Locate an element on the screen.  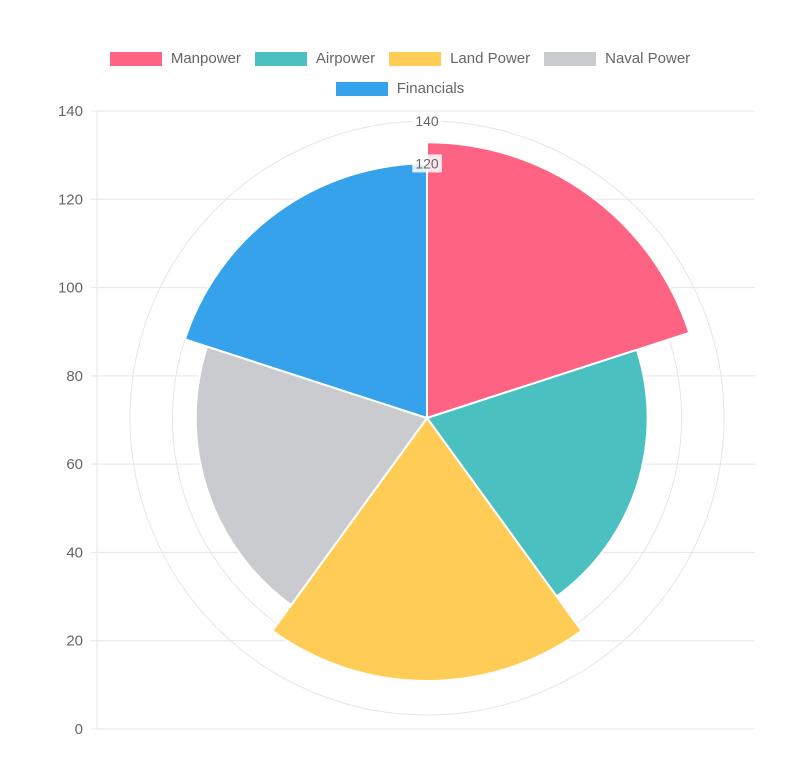
legend-item-financials: Financials is located at coordinates (400, 88).